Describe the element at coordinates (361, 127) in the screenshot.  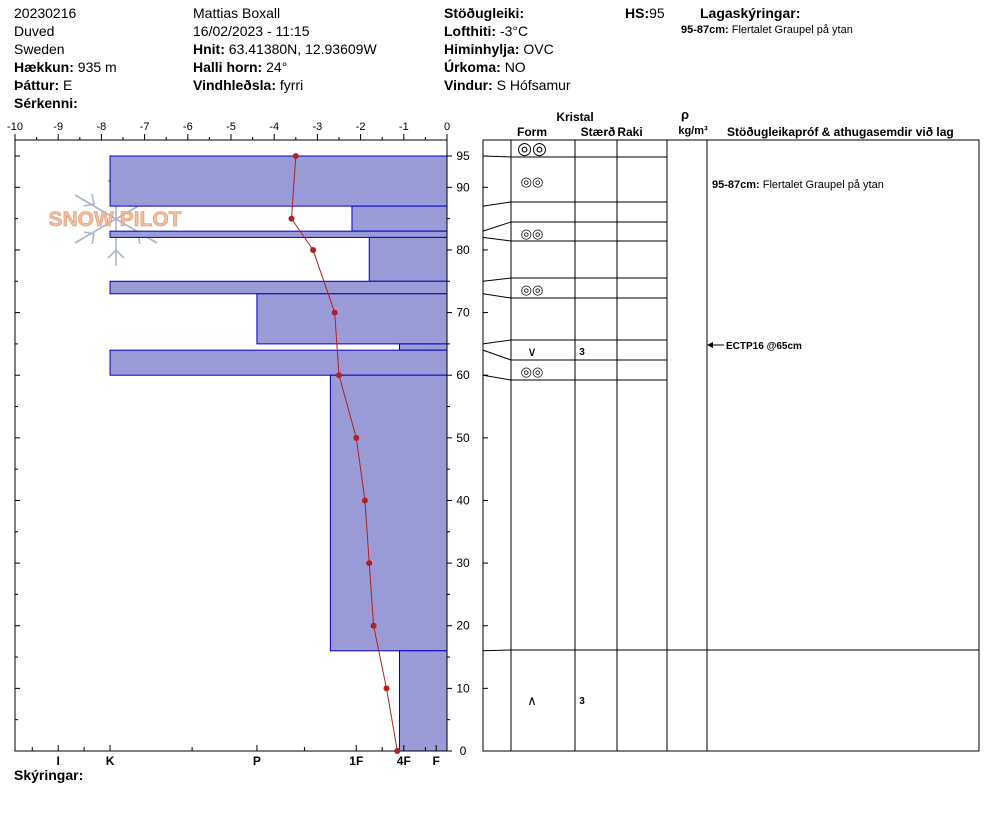
I see `temp-tick-label: -2` at that location.